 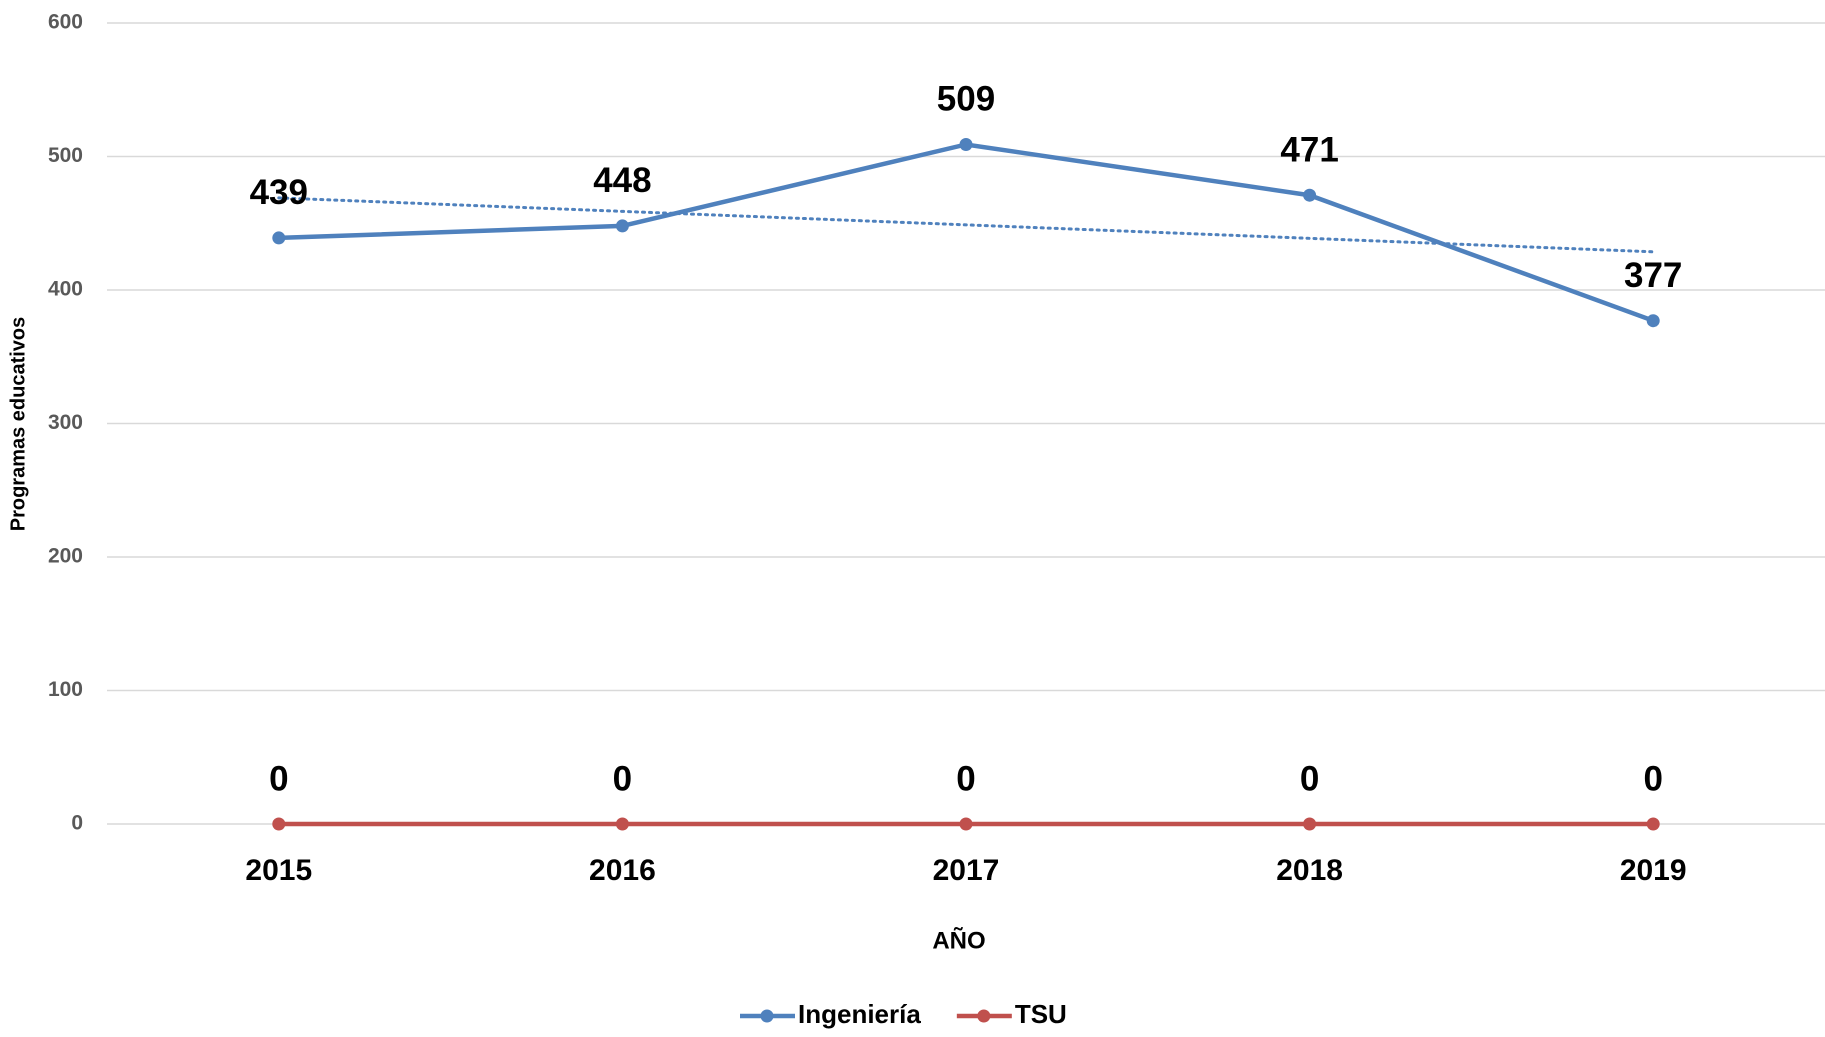 I want to click on trendline, so click(x=966, y=225).